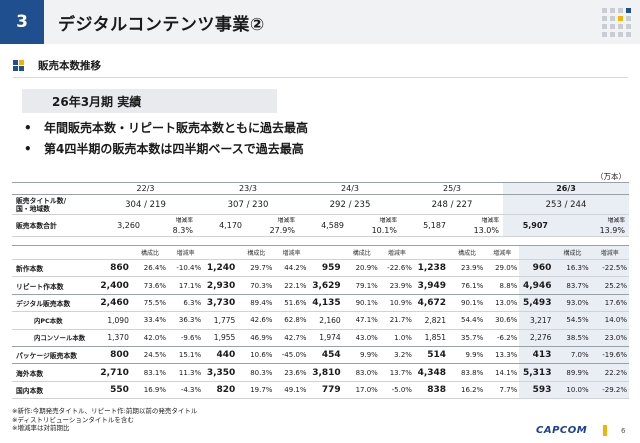 This screenshot has height=443, width=640. I want to click on row-share: 83.0%, so click(361, 372).